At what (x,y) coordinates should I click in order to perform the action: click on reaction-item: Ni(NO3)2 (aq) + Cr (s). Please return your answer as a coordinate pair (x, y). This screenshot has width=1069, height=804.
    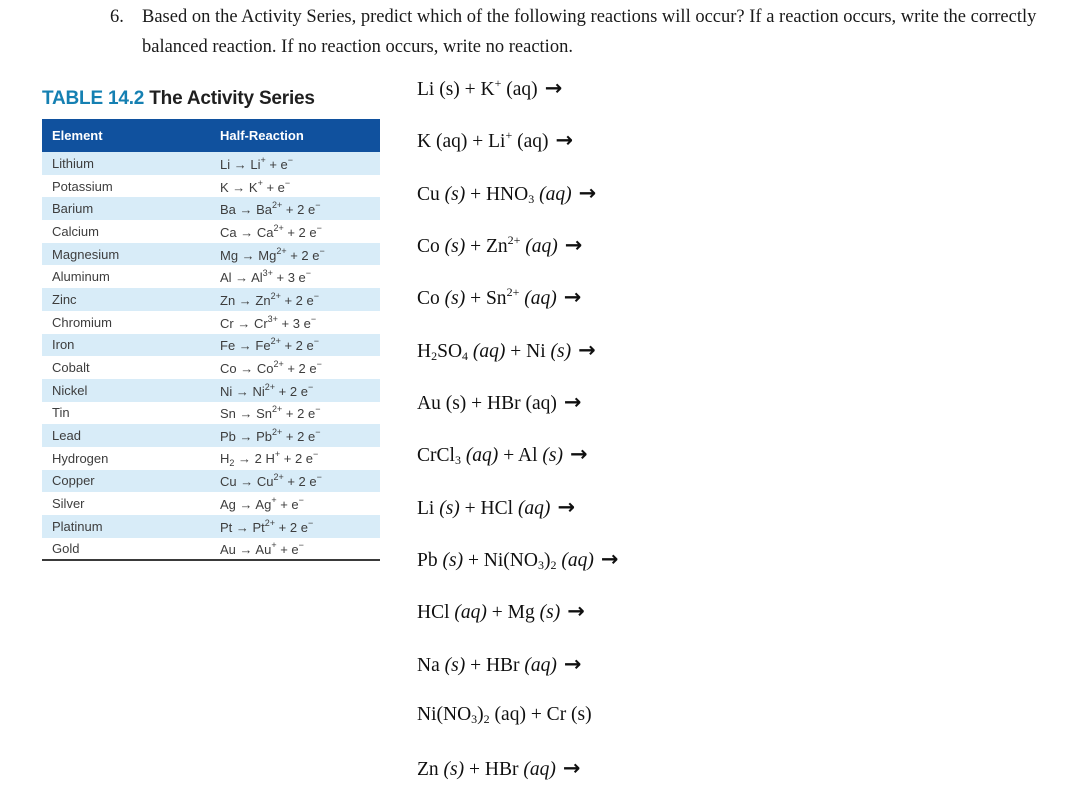
    Looking at the image, I should click on (517, 730).